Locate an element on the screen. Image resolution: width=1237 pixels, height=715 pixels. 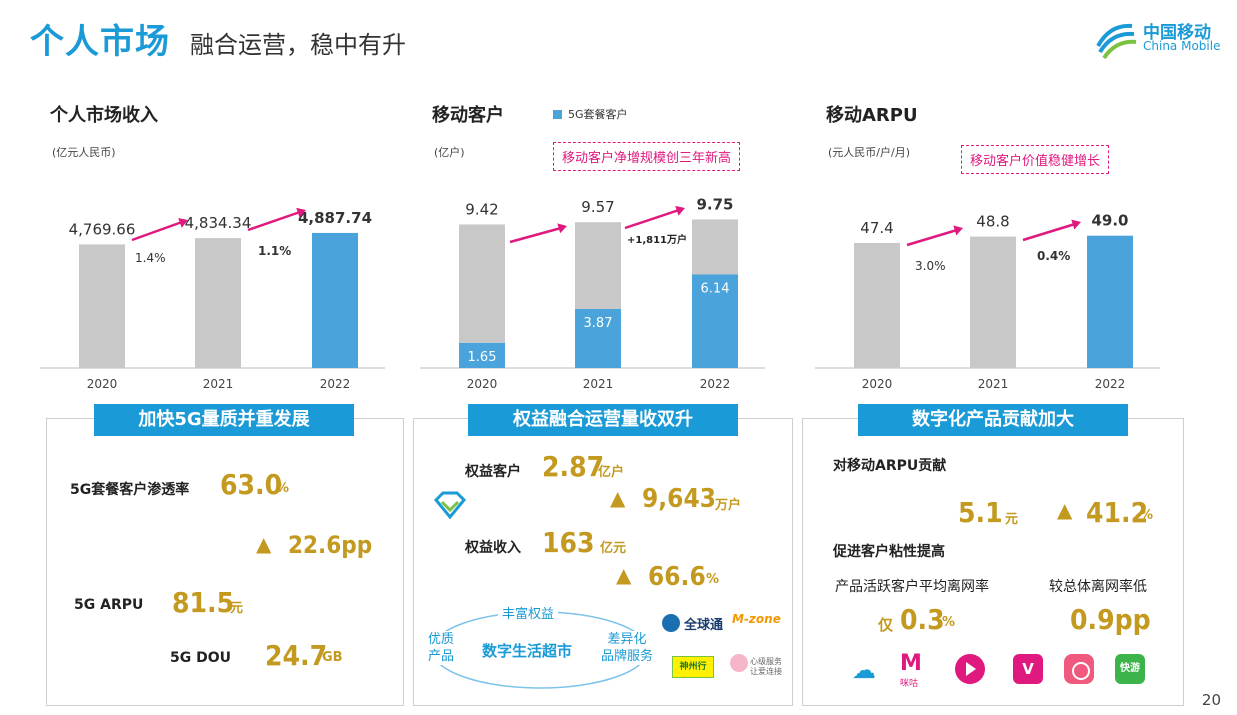
rights-revenue-delta: 66.6 is located at coordinates (677, 577).